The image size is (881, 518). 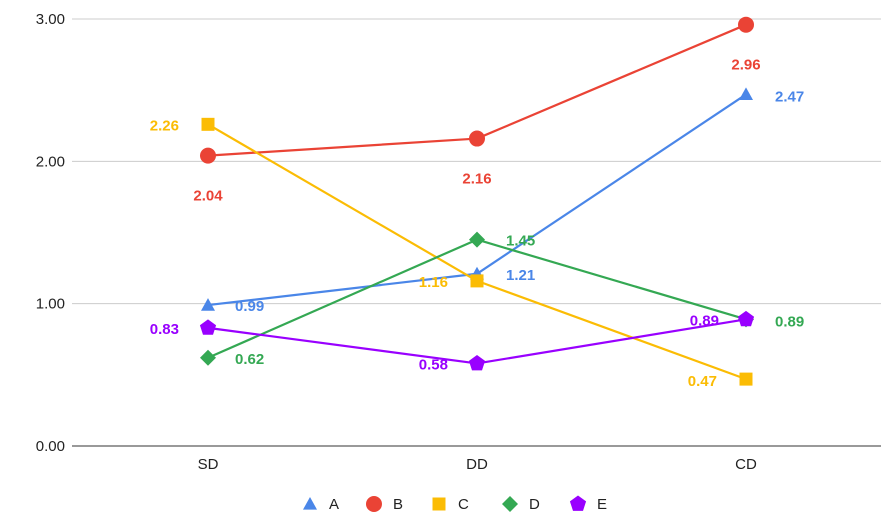 I want to click on legend-label: A, so click(x=334, y=504).